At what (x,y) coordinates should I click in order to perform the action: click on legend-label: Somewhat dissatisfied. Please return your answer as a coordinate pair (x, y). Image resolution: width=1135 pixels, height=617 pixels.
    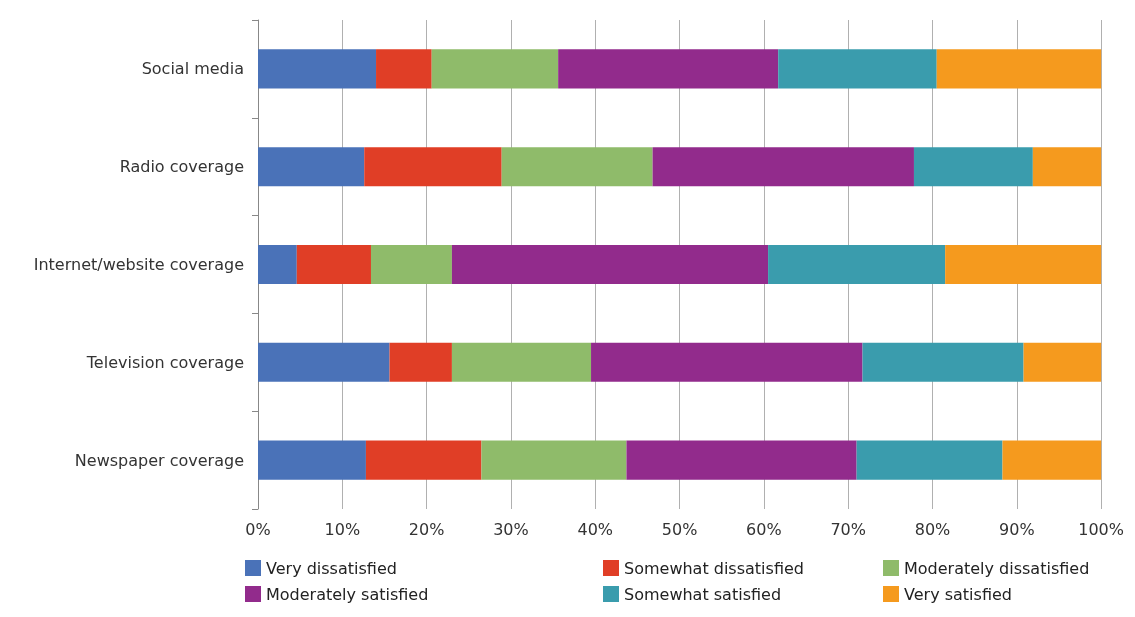
    Looking at the image, I should click on (714, 568).